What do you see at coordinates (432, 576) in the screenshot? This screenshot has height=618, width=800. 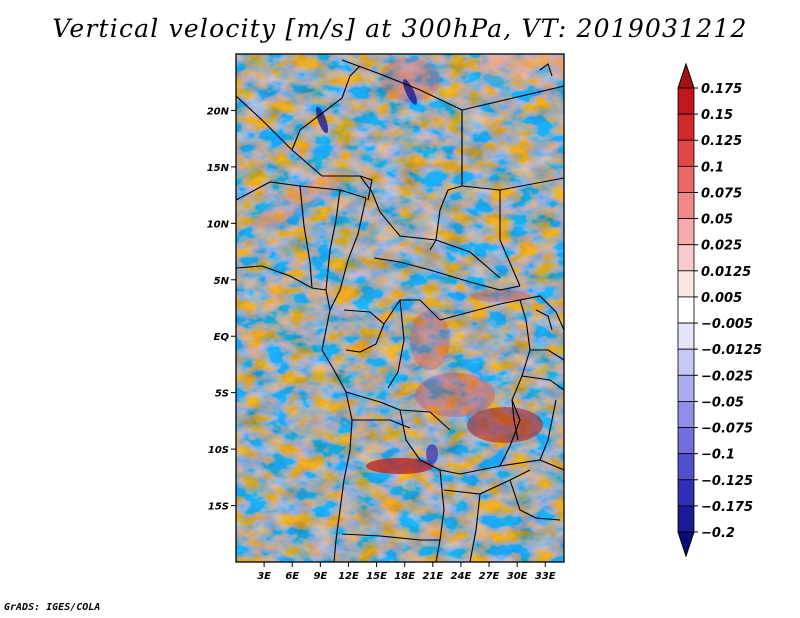 I see `lon-tick-label: 21E` at bounding box center [432, 576].